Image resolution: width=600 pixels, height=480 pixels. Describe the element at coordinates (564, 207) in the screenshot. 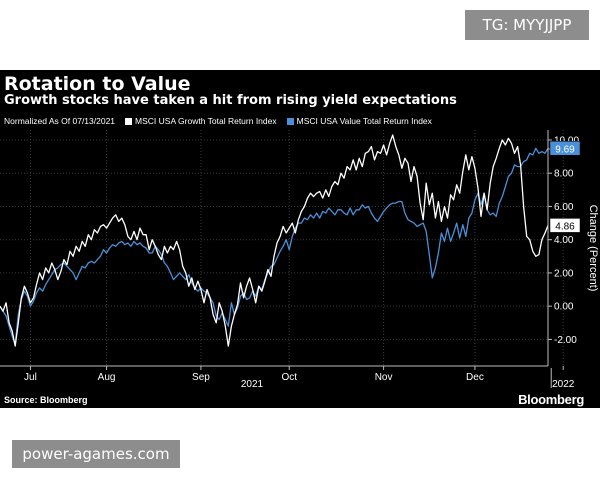

I see `y-tick-label: 6.00` at that location.